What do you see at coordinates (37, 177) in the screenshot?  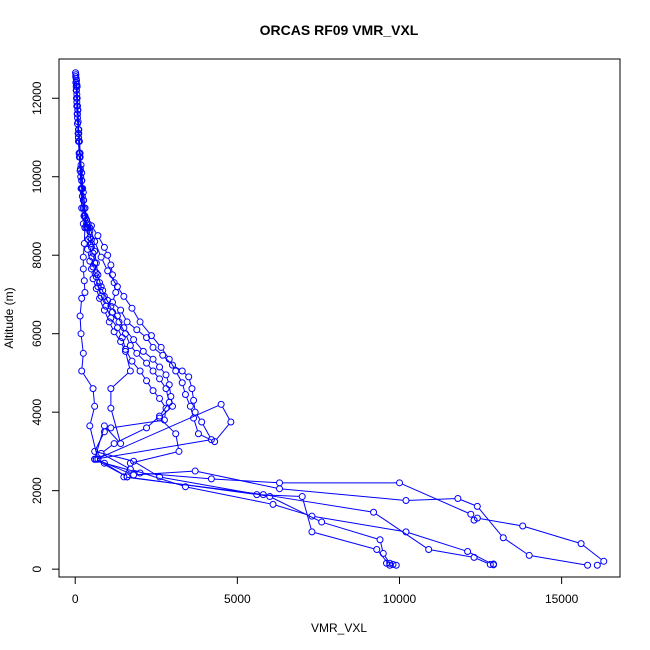 I see `y-tick-label: 10000` at bounding box center [37, 177].